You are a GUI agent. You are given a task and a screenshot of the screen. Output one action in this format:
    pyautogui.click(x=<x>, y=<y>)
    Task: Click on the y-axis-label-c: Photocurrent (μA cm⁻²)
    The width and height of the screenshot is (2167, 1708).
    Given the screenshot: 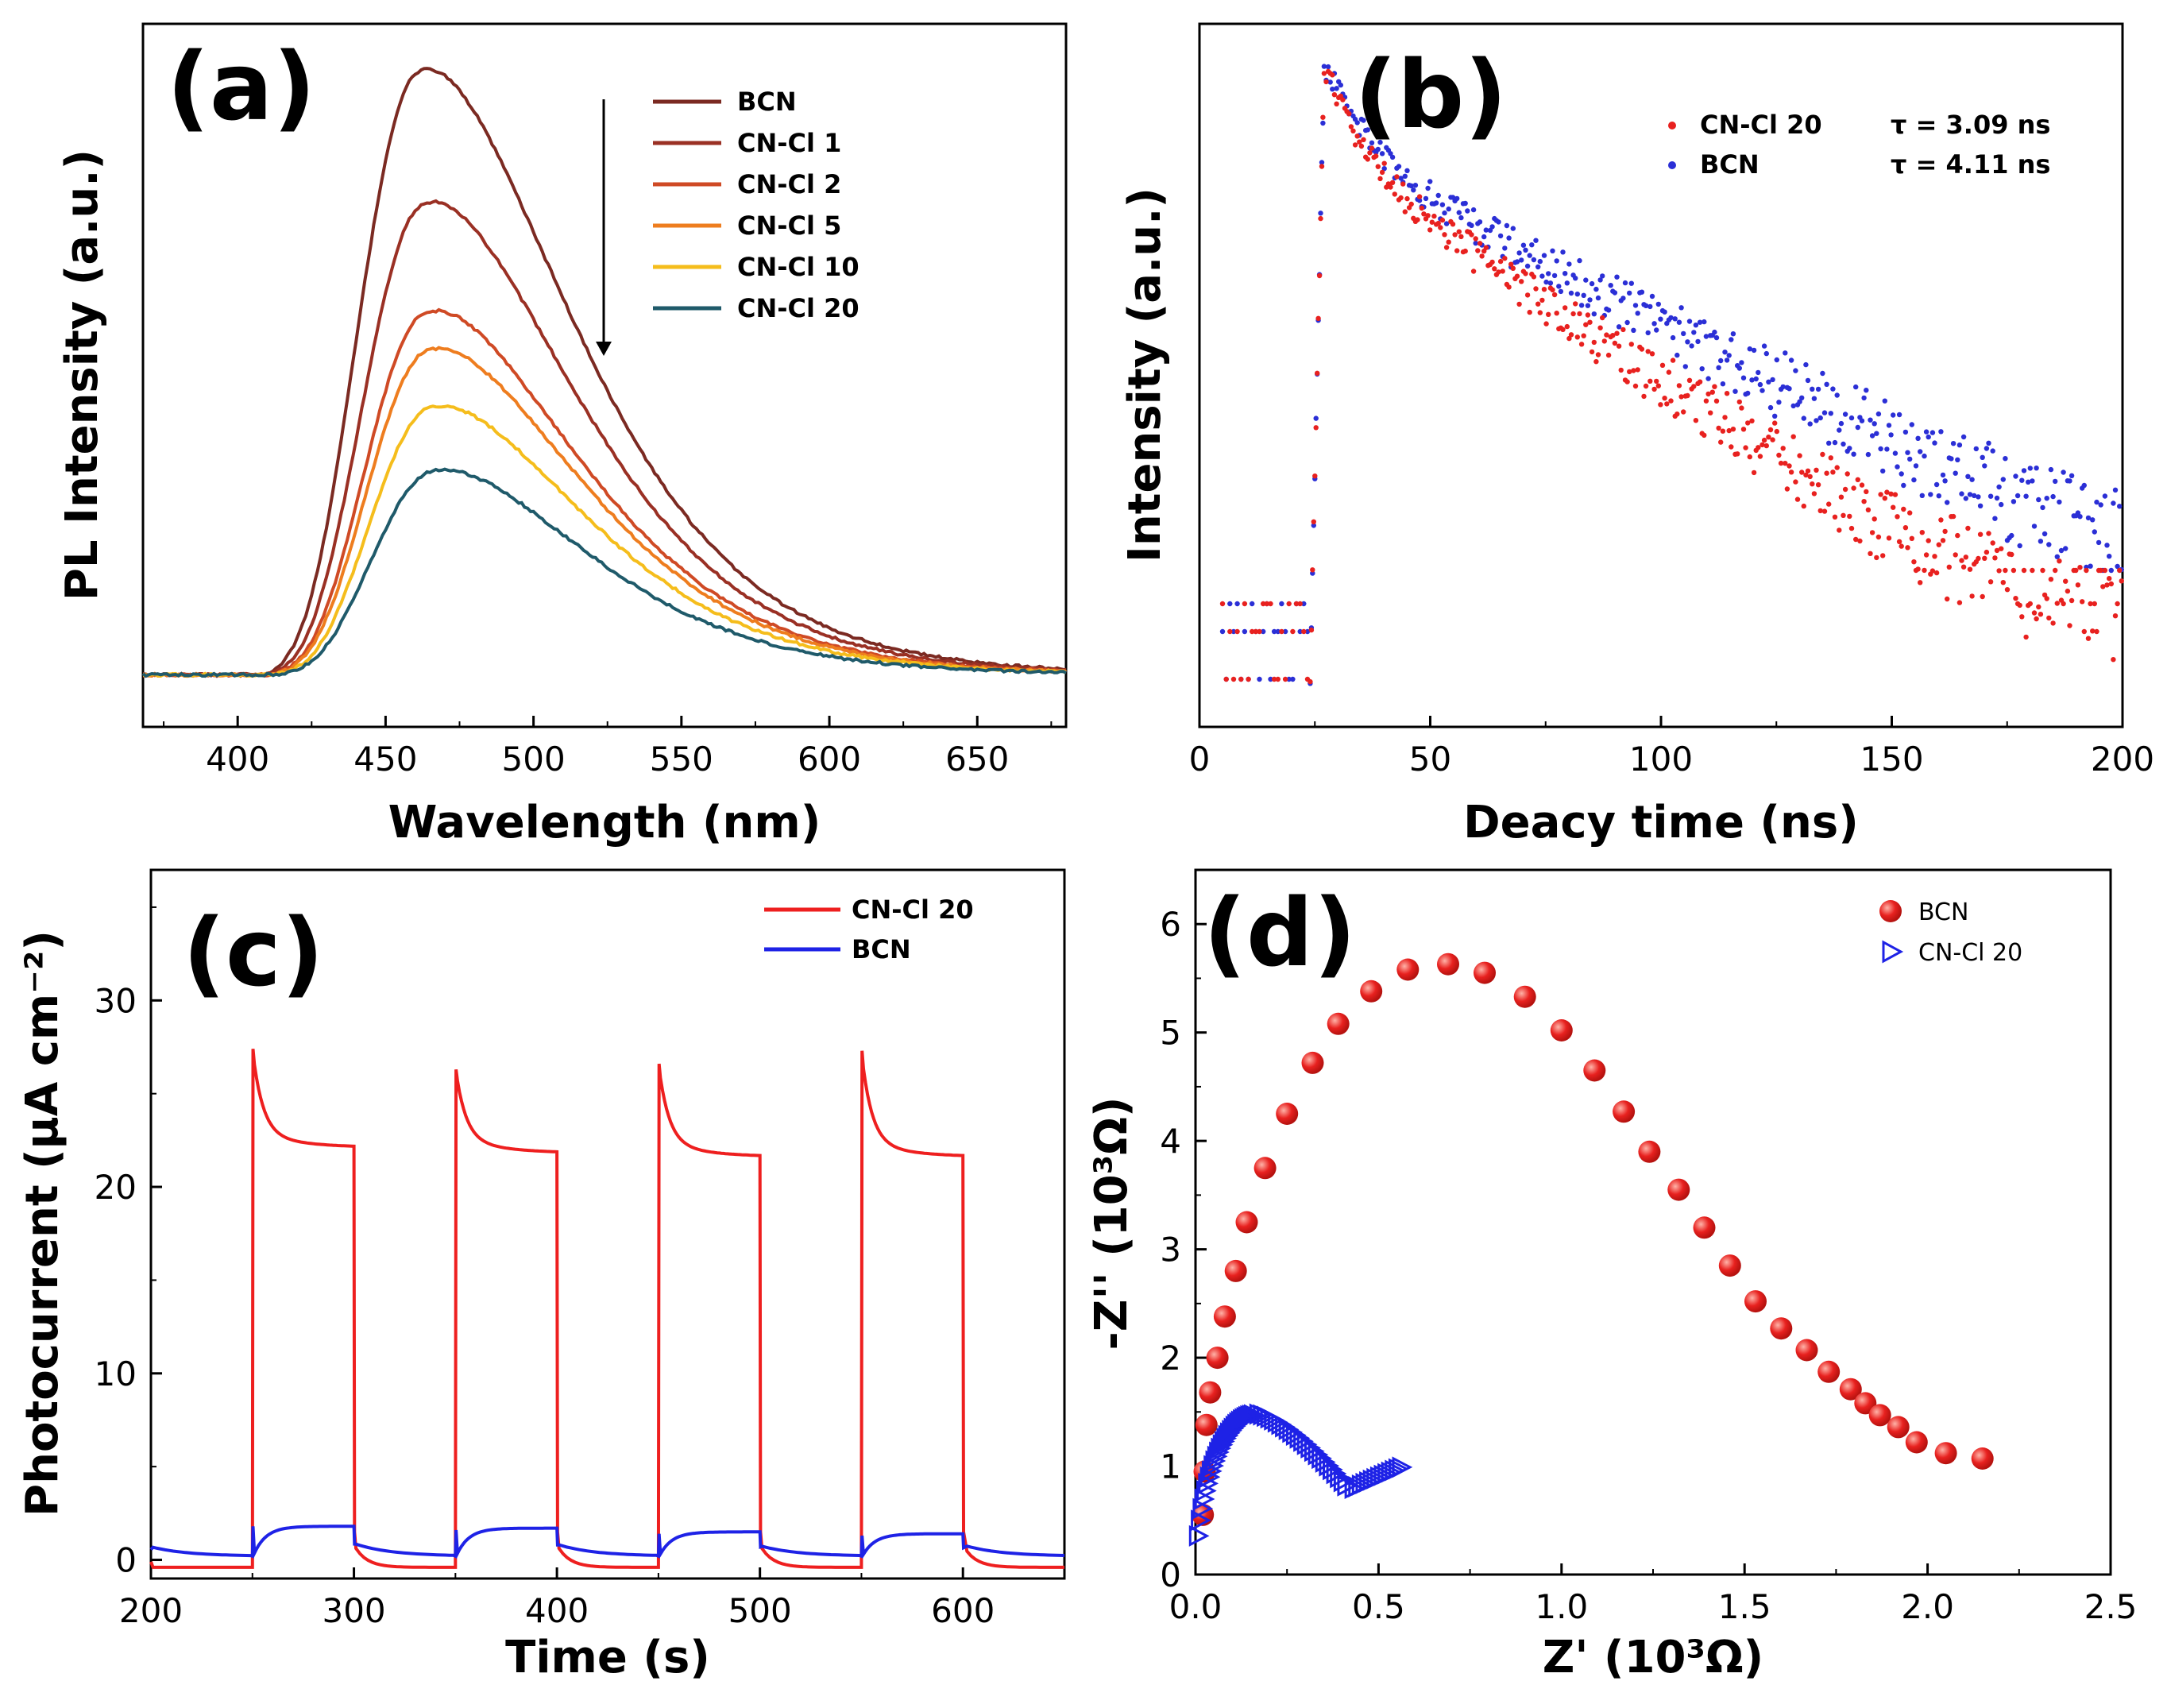 What is the action you would take?
    pyautogui.click(x=42, y=1223)
    